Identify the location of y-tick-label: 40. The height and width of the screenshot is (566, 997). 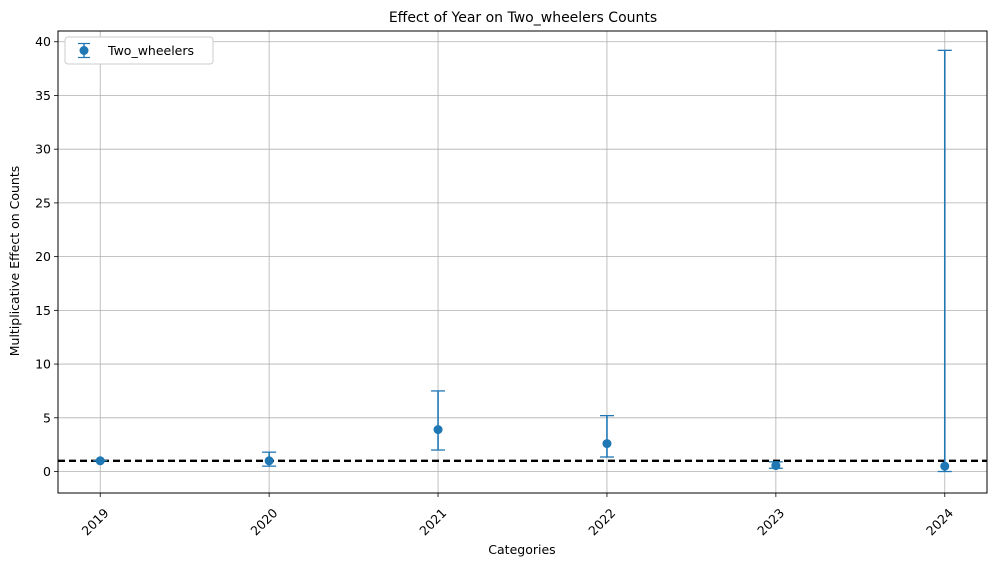
(43, 41).